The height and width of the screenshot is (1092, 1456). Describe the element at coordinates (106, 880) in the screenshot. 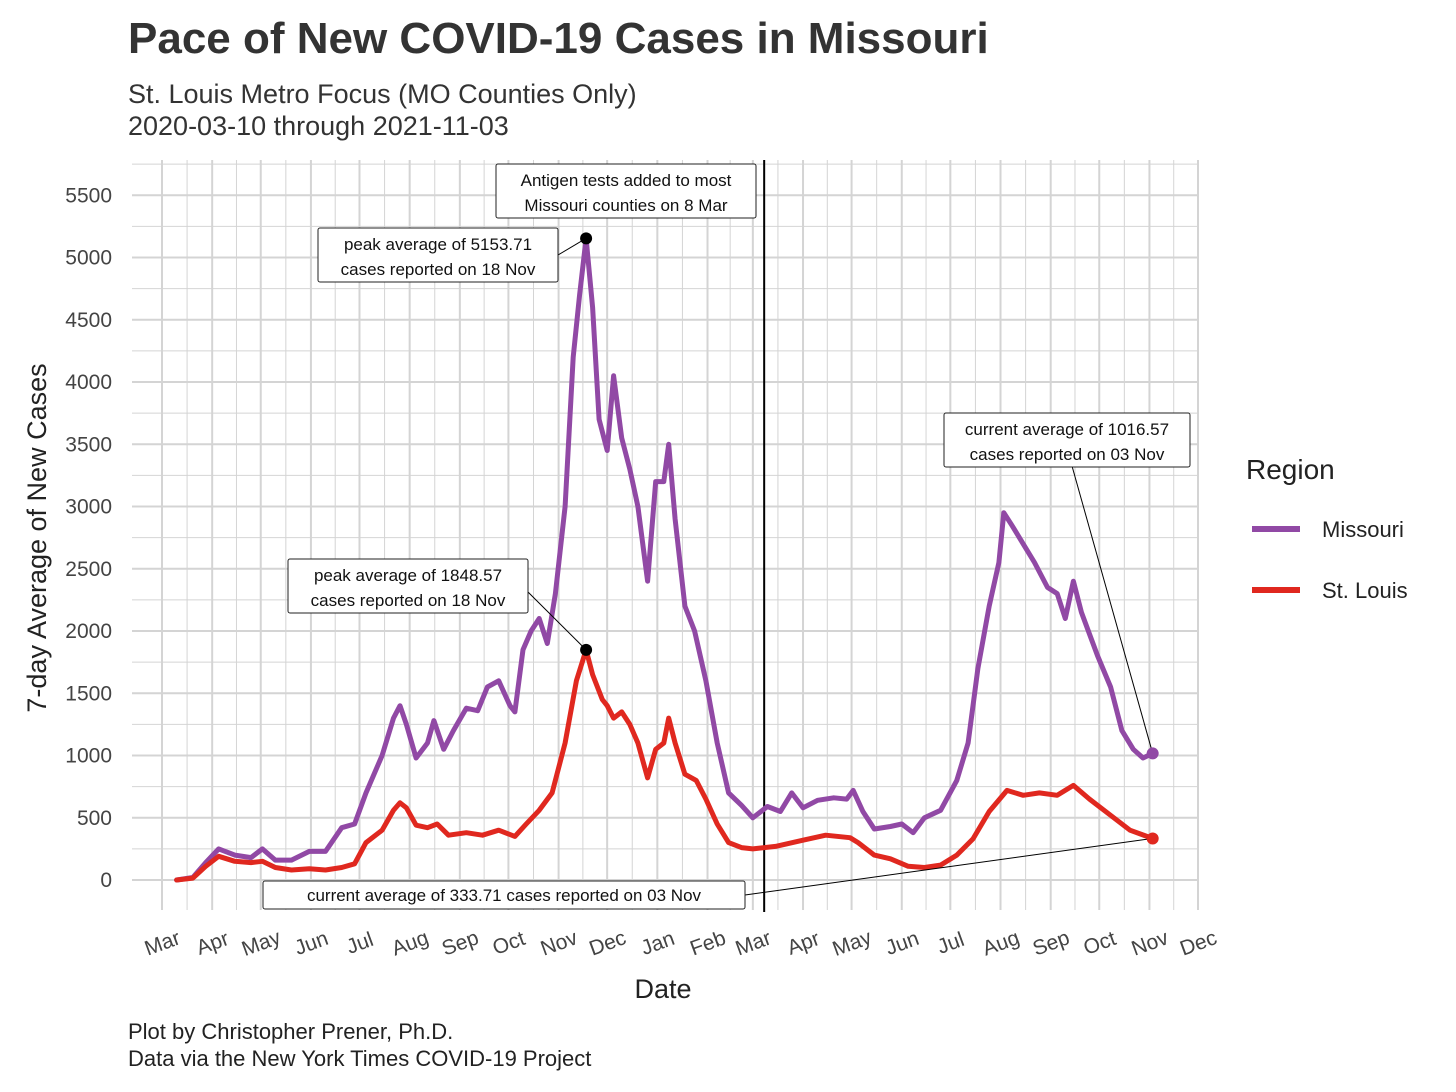

I see `y-tick-label: 0` at that location.